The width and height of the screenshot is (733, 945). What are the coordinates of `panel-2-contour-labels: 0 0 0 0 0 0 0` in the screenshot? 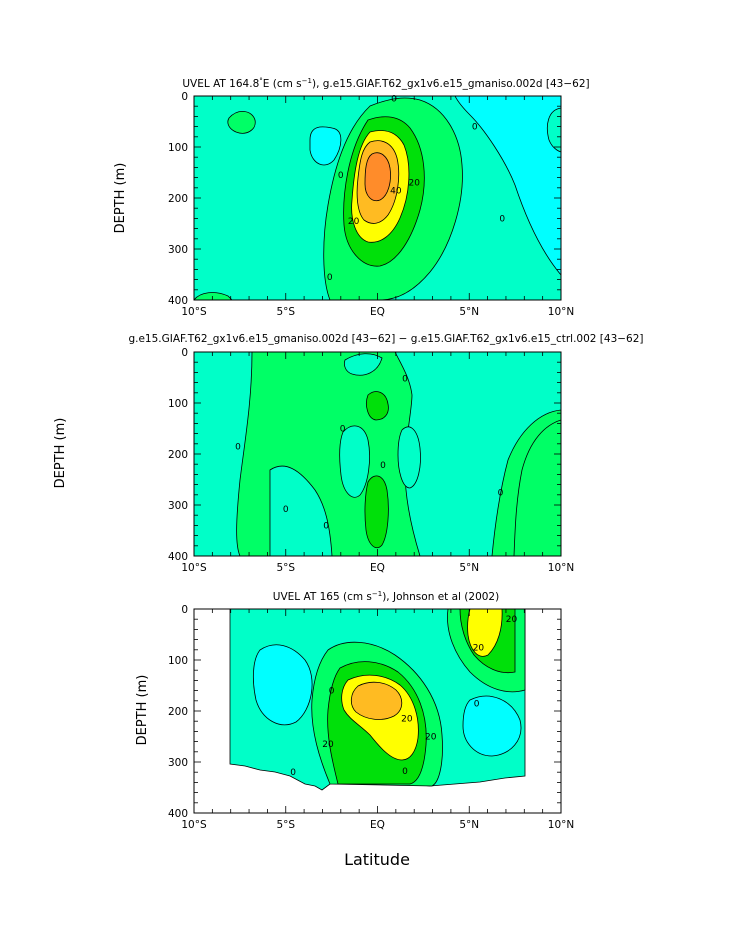 It's located at (369, 453).